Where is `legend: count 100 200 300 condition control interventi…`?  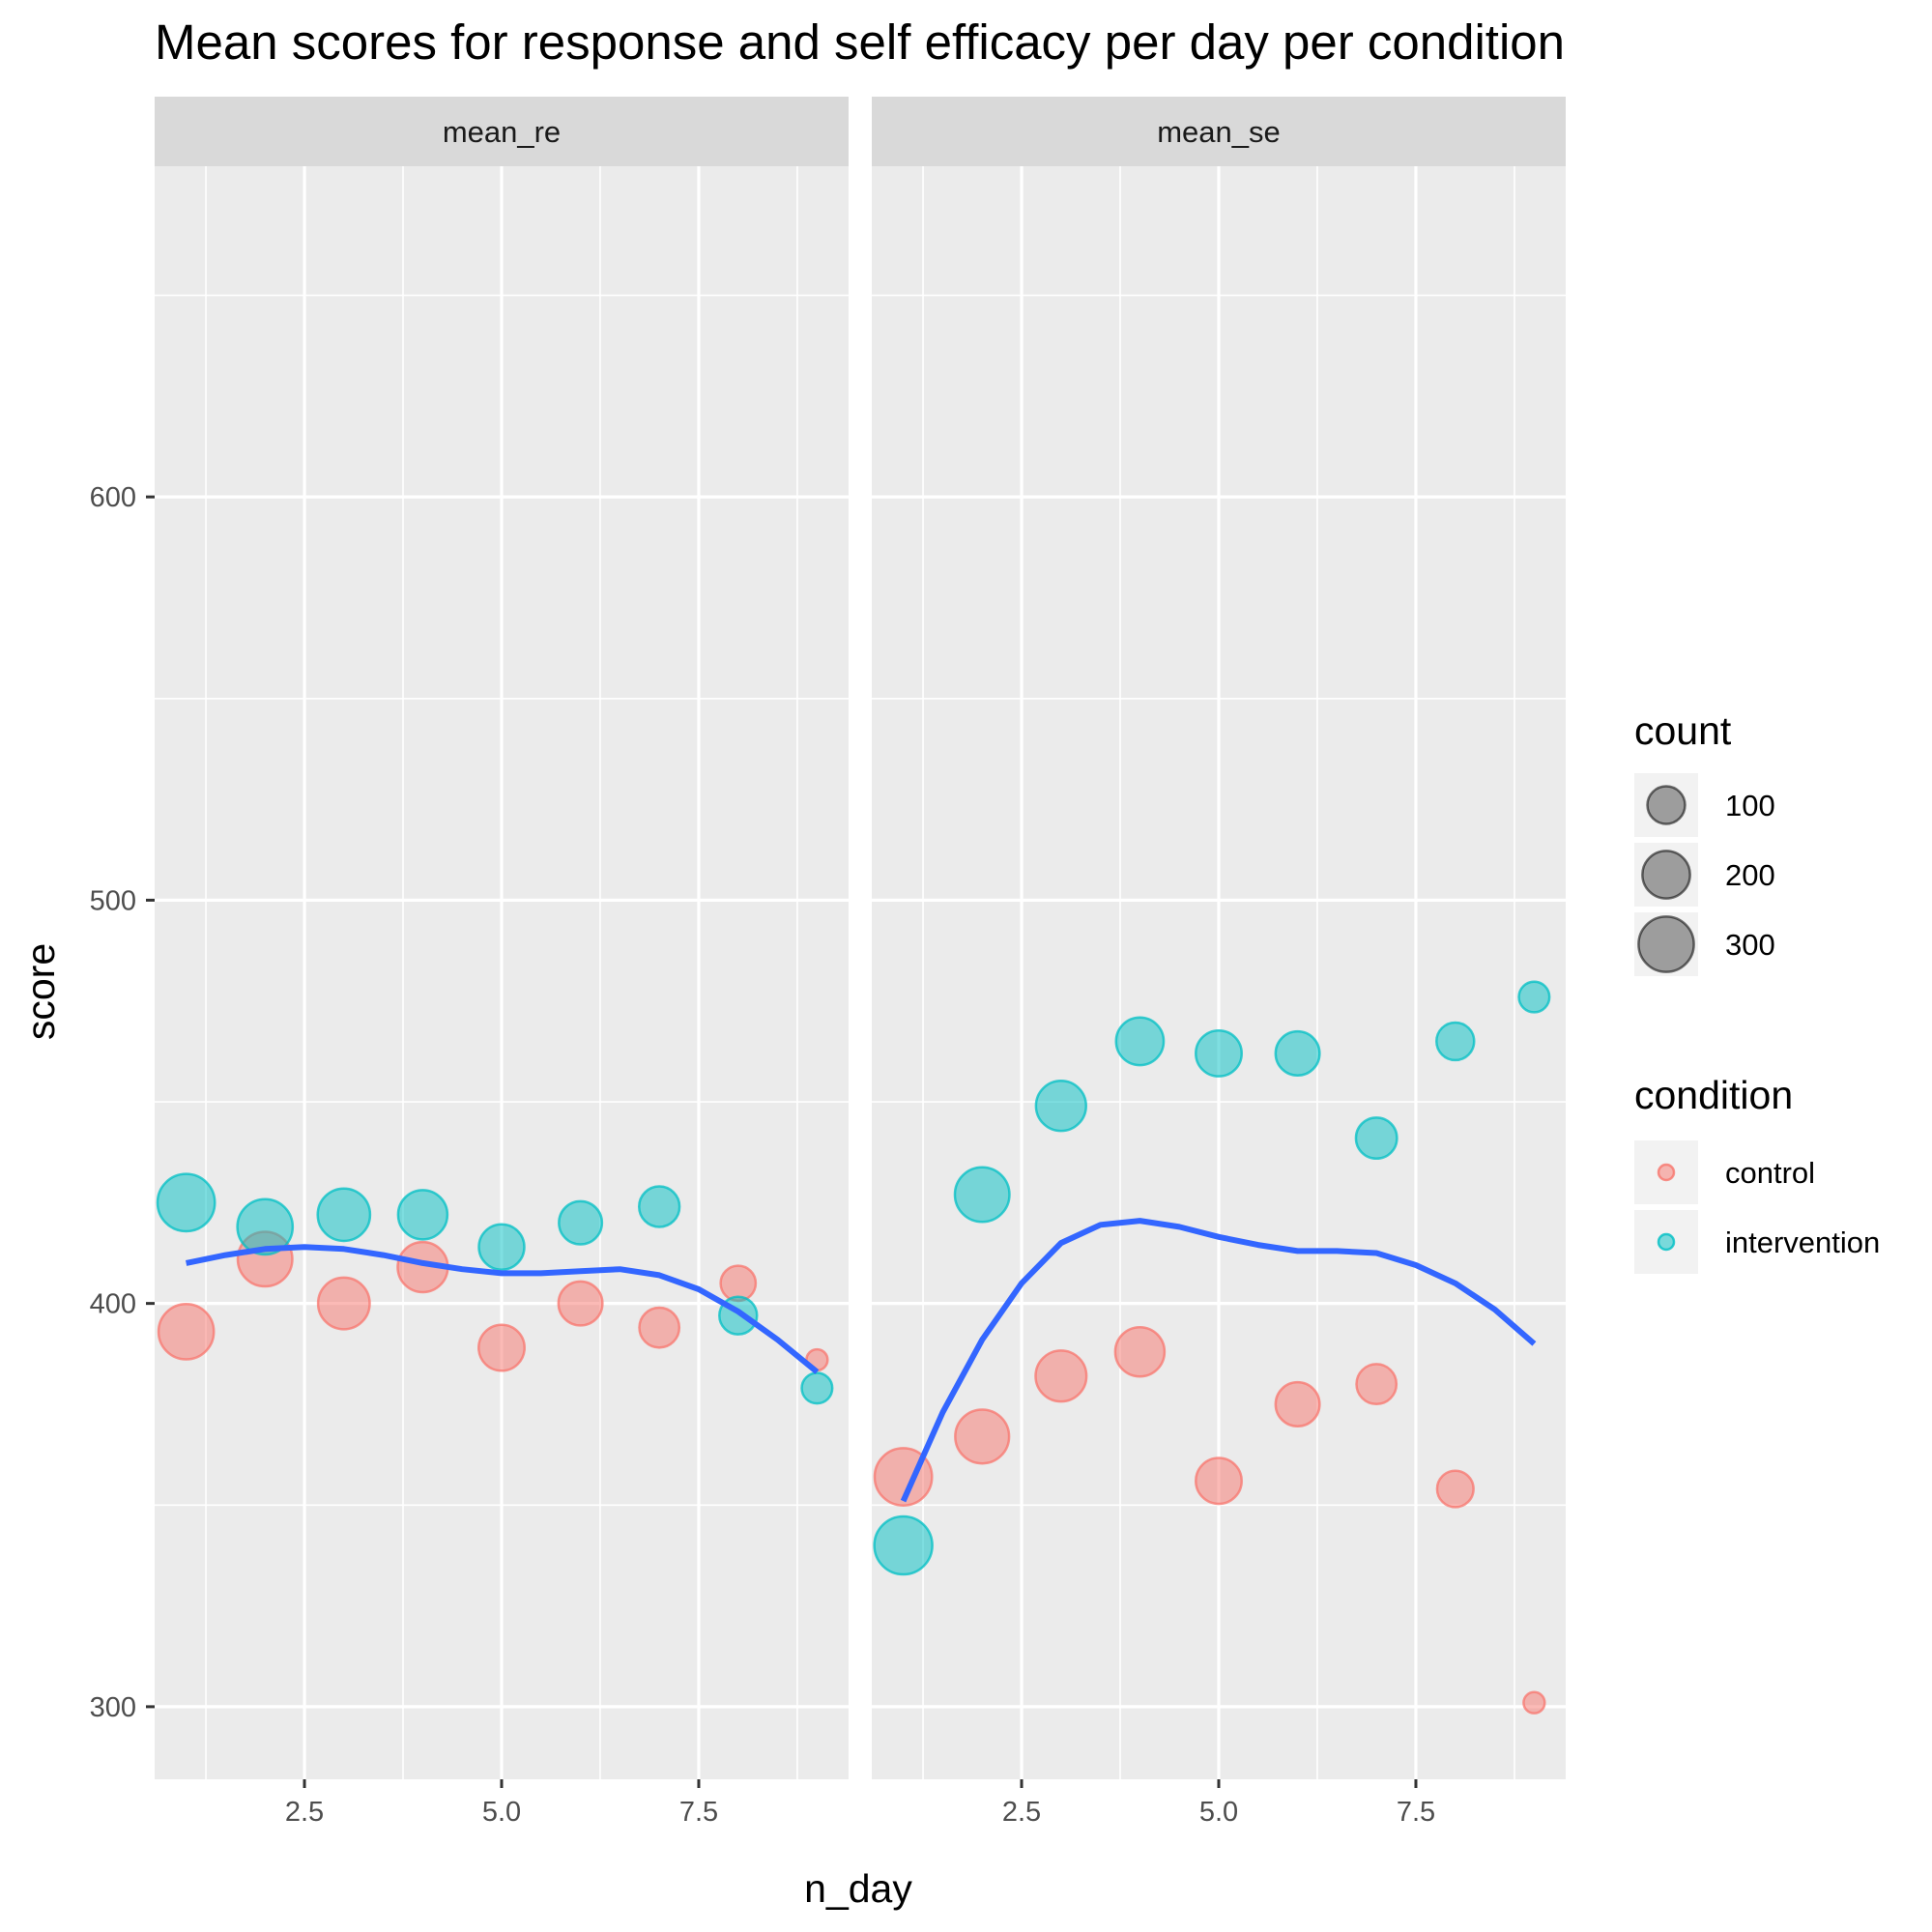 legend: count 100 200 300 condition control interventi… is located at coordinates (1757, 991).